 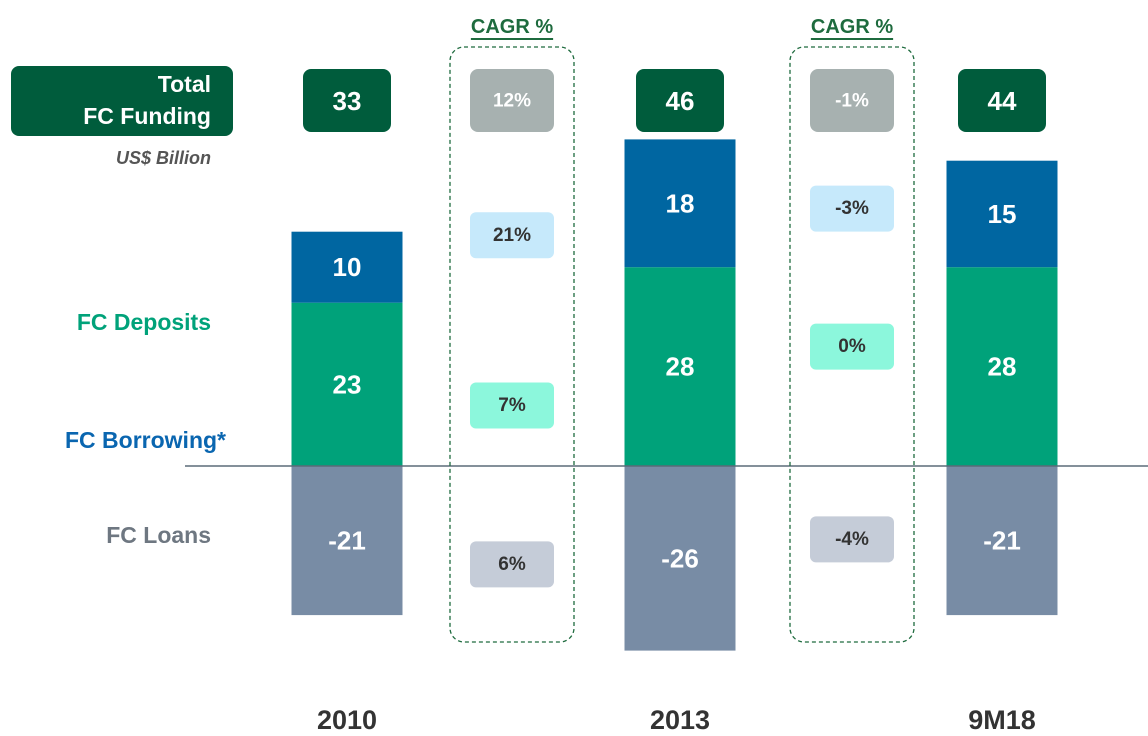 What do you see at coordinates (145, 440) in the screenshot?
I see `series-label: FC Borrowing*` at bounding box center [145, 440].